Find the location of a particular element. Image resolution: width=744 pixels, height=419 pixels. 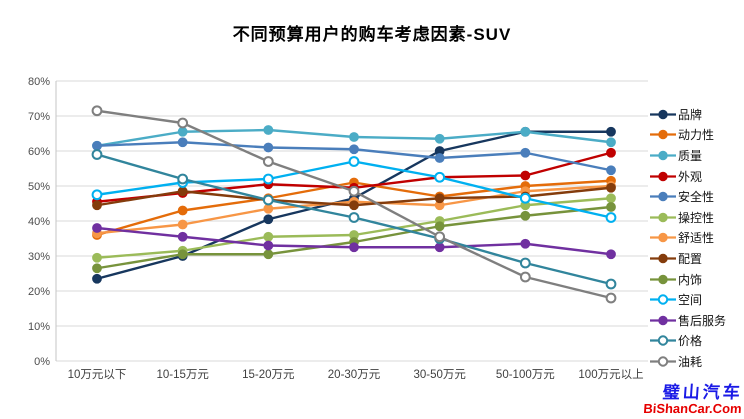

x-tick-label: 10万元以下 is located at coordinates (97, 374).